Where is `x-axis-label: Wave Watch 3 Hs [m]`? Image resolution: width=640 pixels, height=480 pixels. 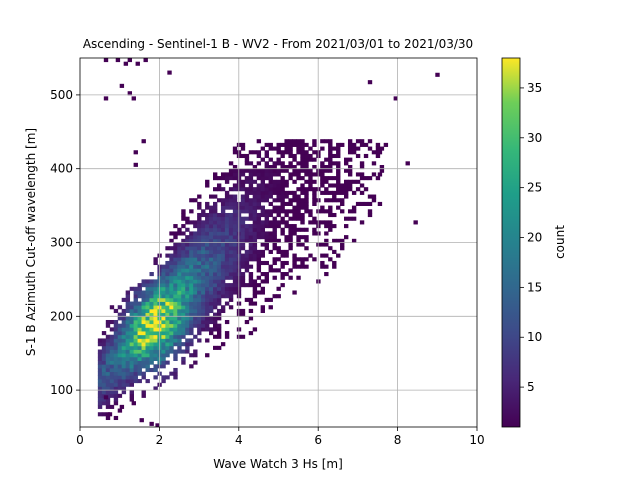
x-axis-label: Wave Watch 3 Hs [m] is located at coordinates (278, 464).